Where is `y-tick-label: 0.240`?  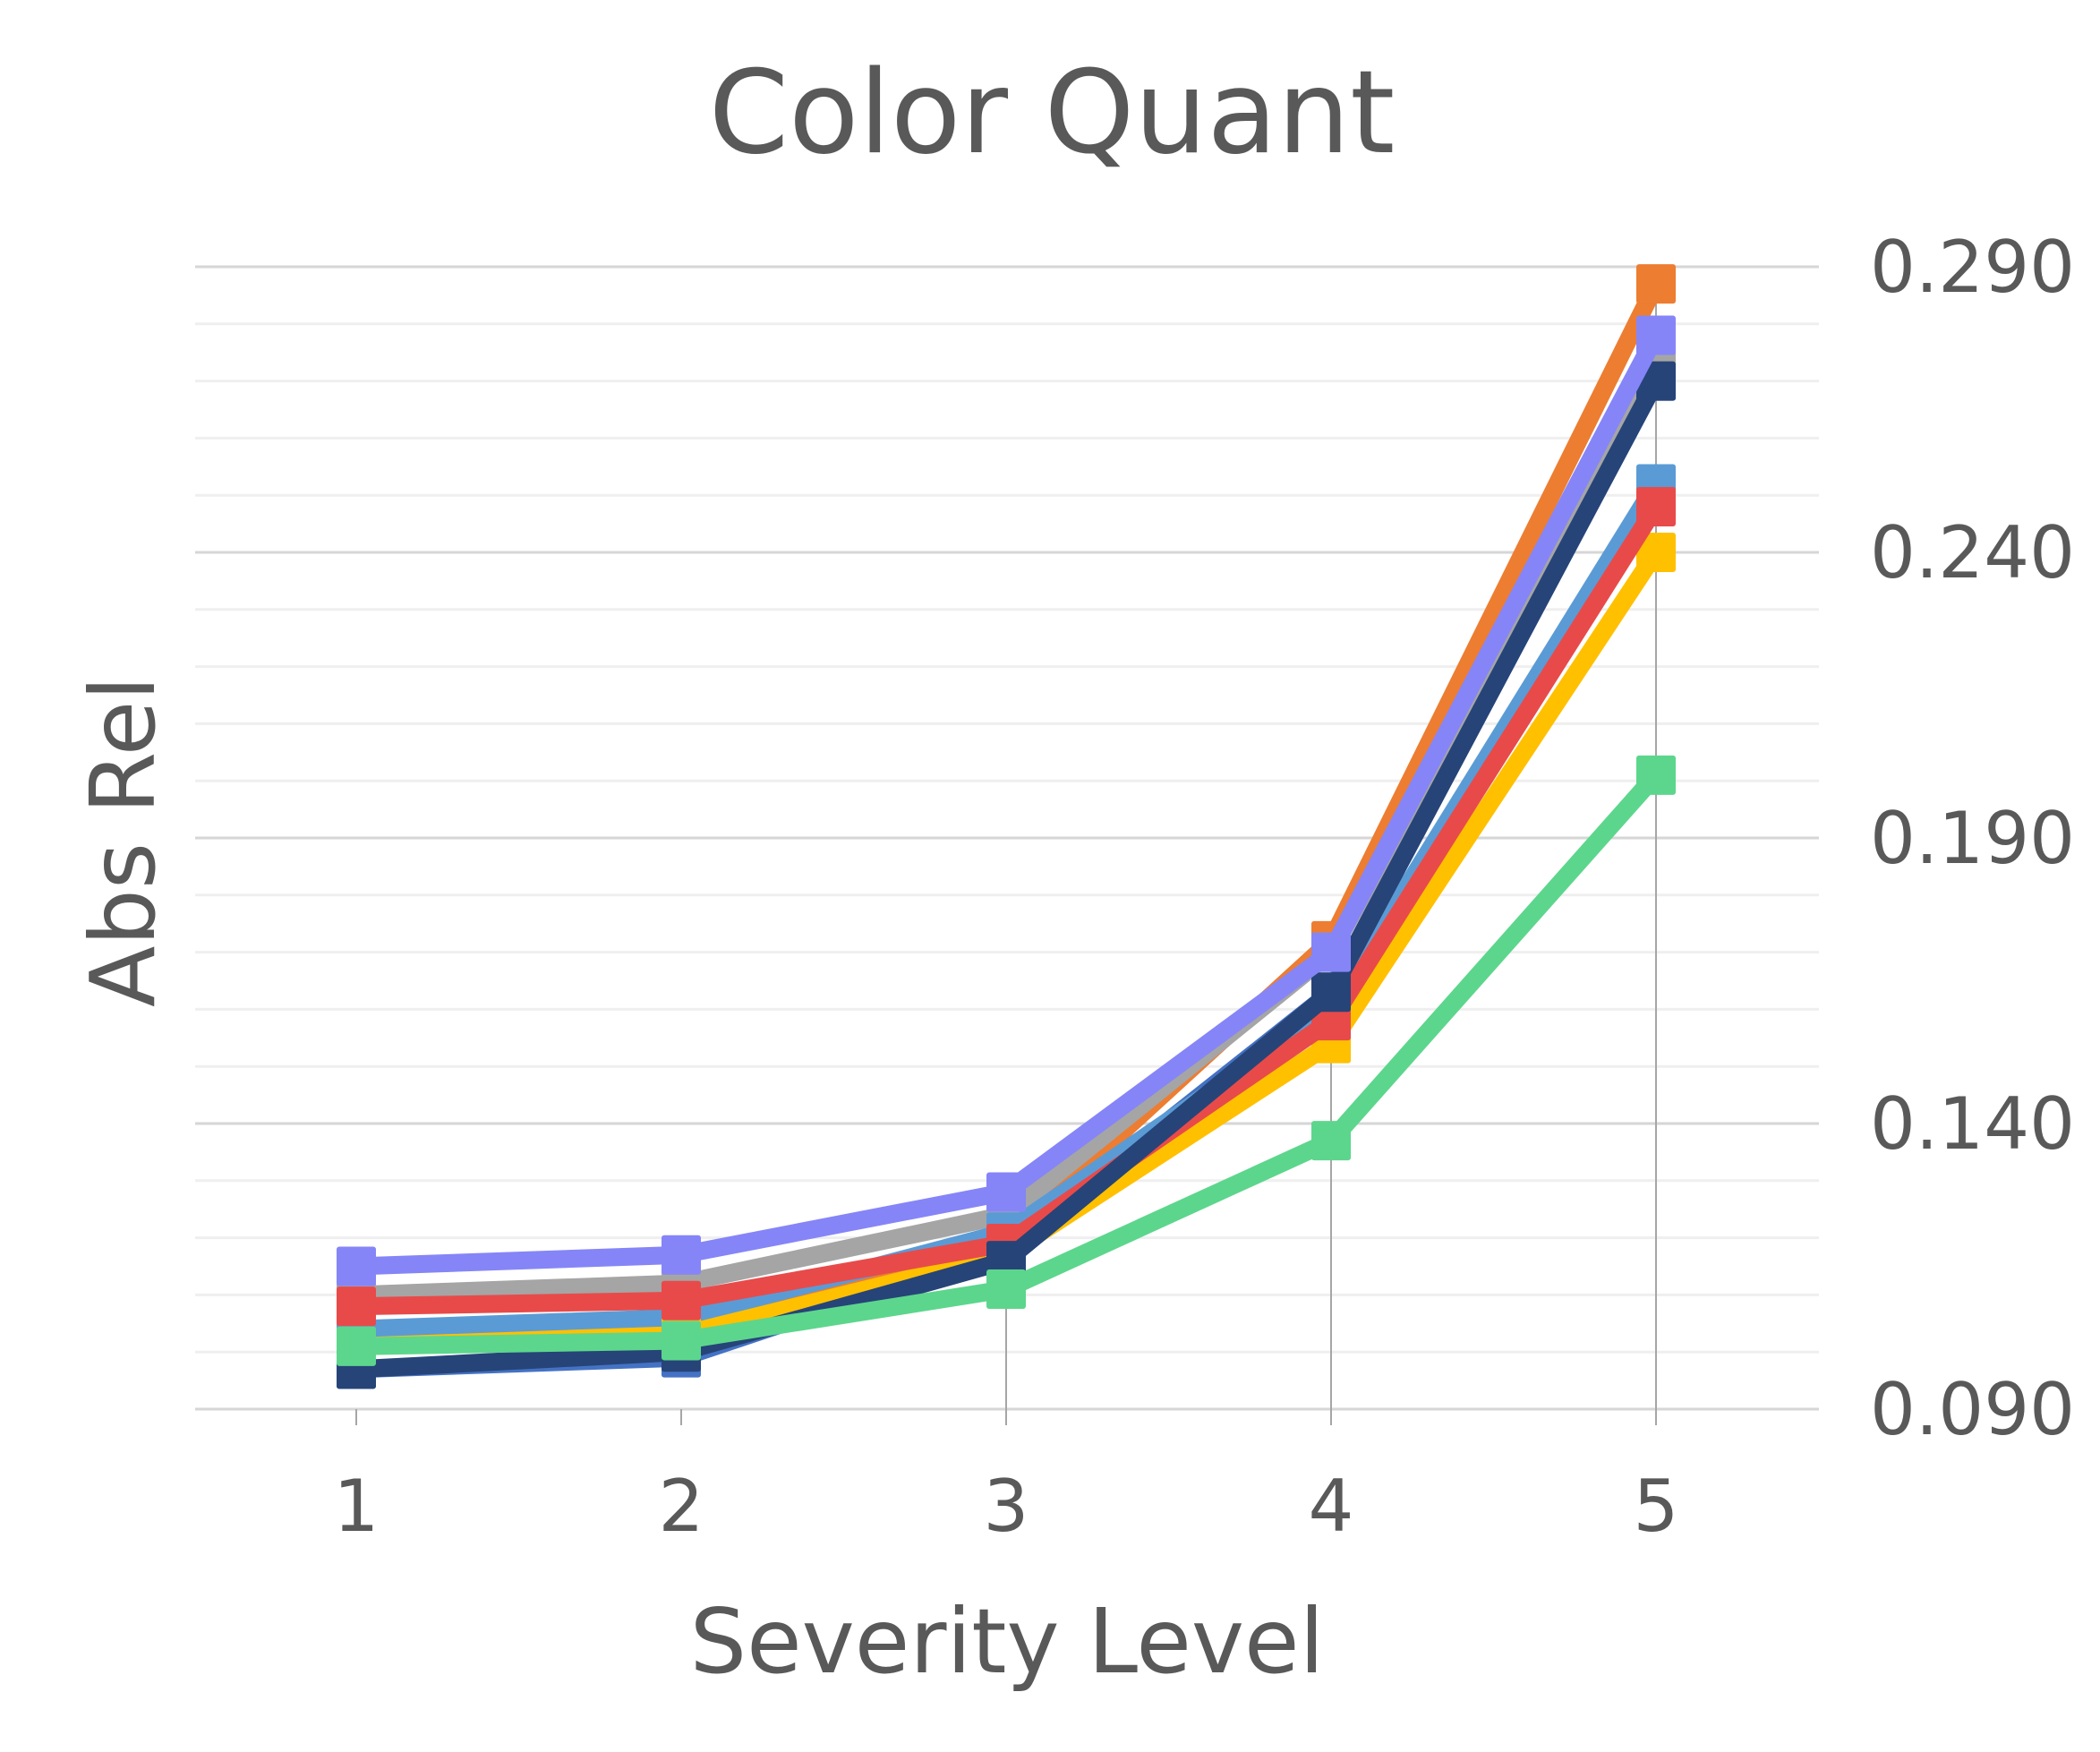 y-tick-label: 0.240 is located at coordinates (1972, 552).